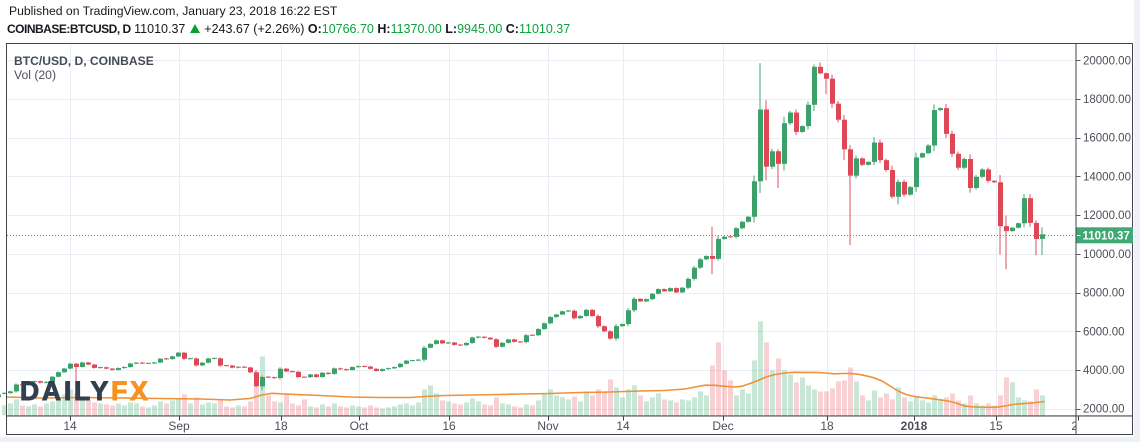  What do you see at coordinates (179, 426) in the screenshot?
I see `svg-text: Sep` at bounding box center [179, 426].